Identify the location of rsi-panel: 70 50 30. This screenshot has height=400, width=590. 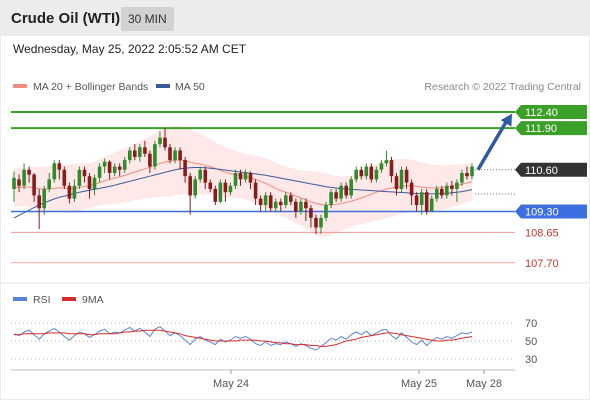
(274, 342).